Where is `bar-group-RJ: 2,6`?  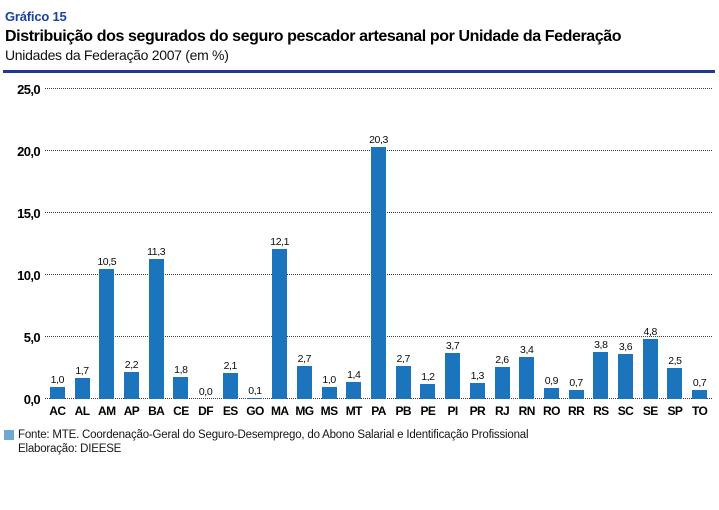
bar-group-RJ: 2,6 is located at coordinates (502, 244).